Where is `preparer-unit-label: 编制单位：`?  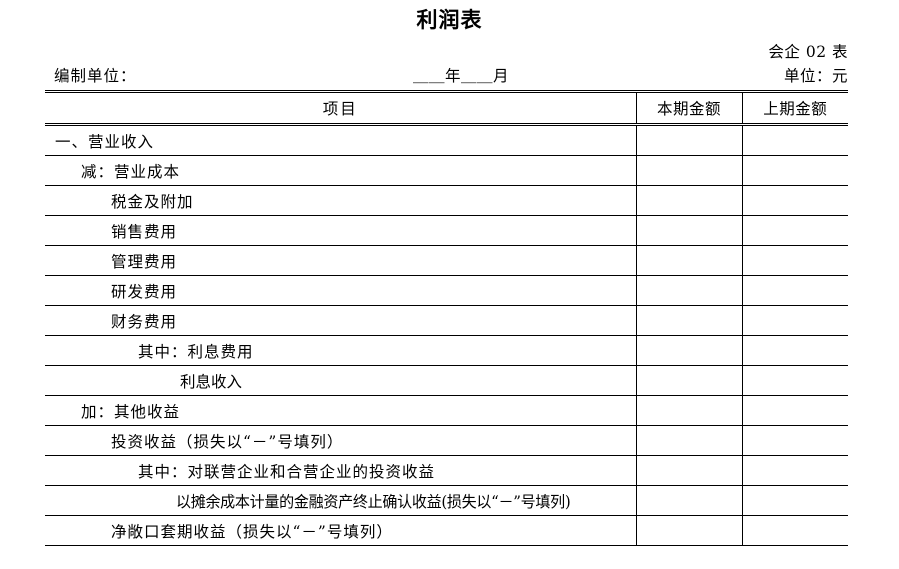 preparer-unit-label: 编制单位： is located at coordinates (95, 76).